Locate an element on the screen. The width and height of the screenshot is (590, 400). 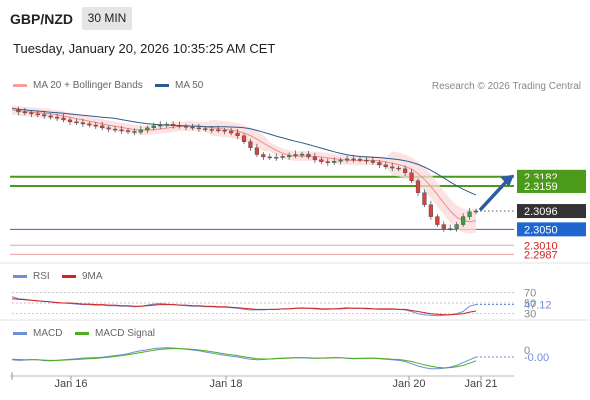
rsi-level-label: 30 is located at coordinates (530, 315).